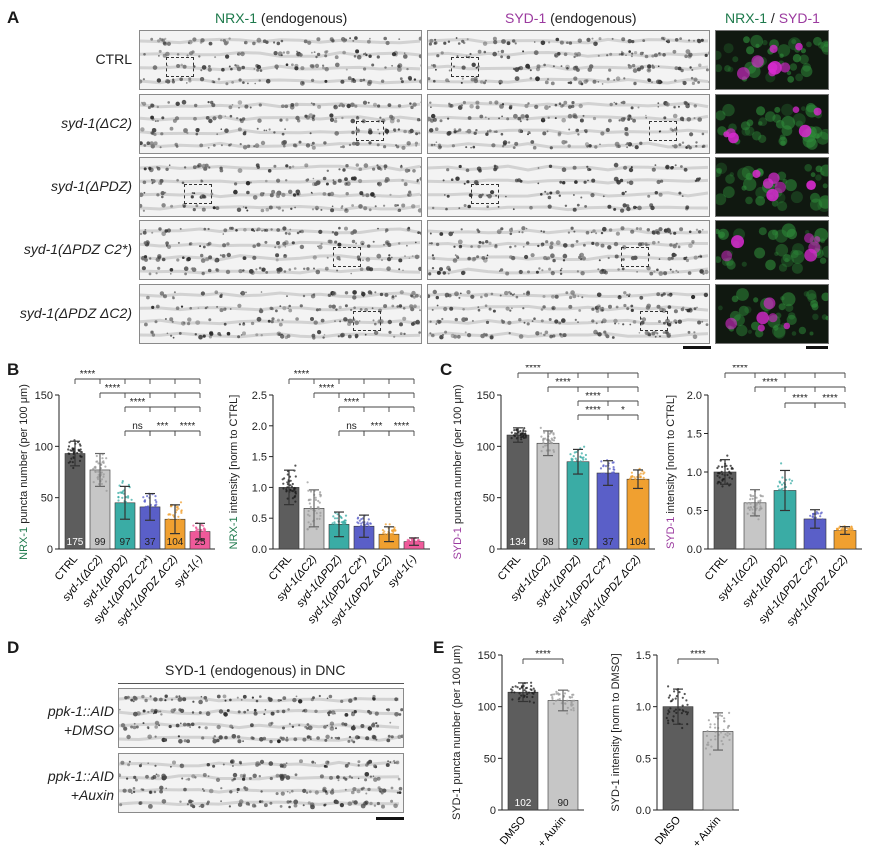 Image resolution: width=875 pixels, height=853 pixels. I want to click on x-tick-label: + Auxin, so click(707, 832).